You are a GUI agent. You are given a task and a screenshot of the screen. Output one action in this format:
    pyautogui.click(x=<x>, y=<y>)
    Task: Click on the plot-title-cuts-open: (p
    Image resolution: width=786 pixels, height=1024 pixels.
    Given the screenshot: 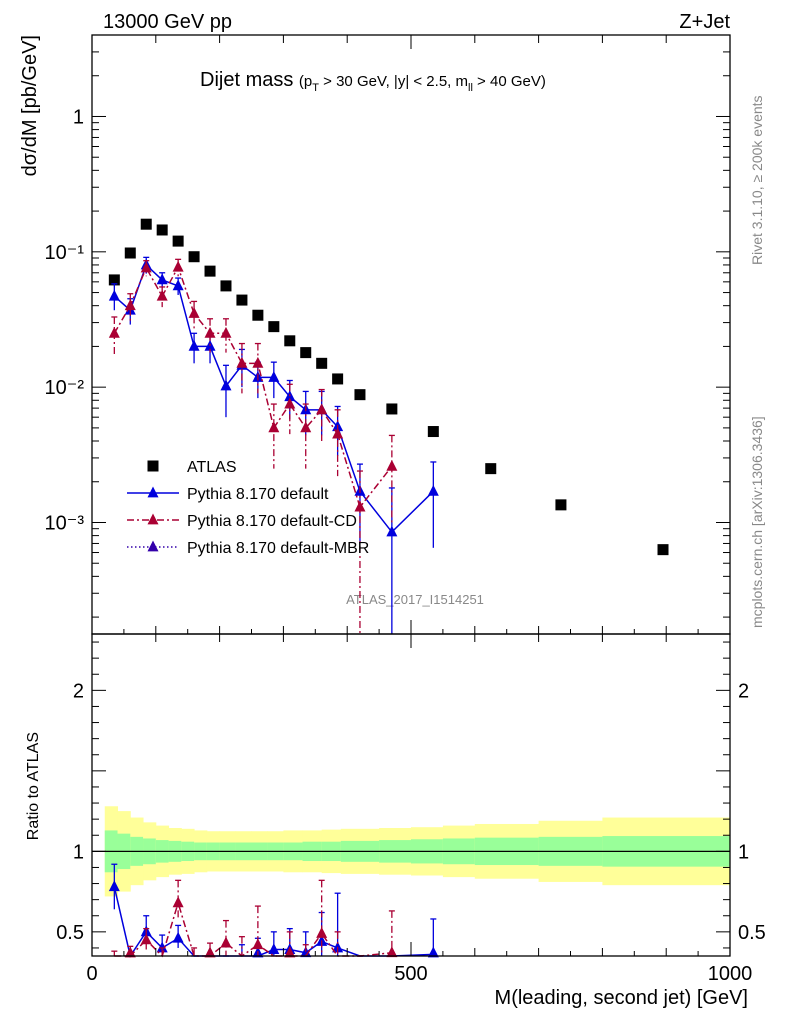 What is the action you would take?
    pyautogui.click(x=305, y=81)
    